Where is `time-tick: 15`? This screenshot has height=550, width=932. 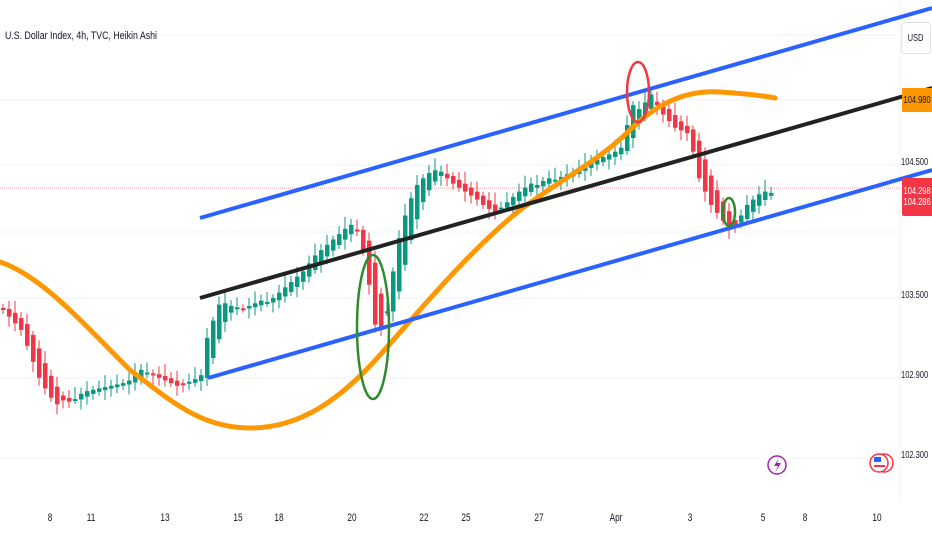
time-tick: 15 is located at coordinates (238, 518).